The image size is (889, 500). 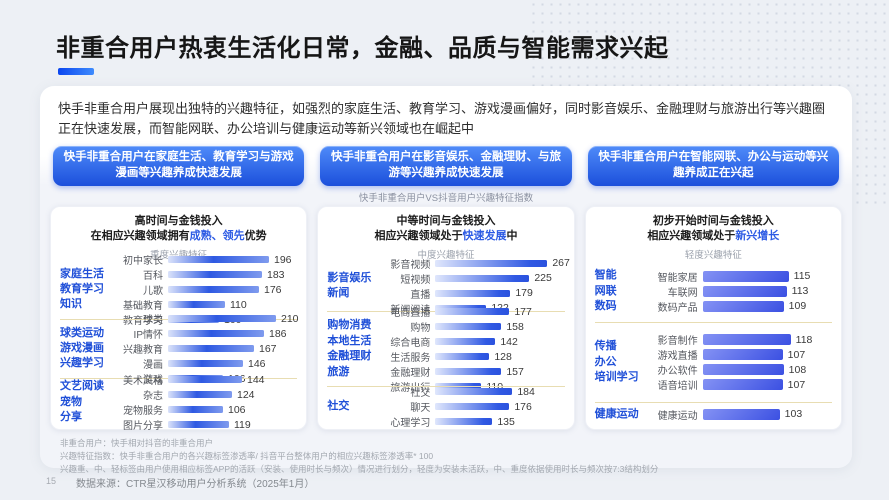 What do you see at coordinates (179, 166) in the screenshot?
I see `column-pill: 快手非重合用户在家庭生活、教育学习与游戏漫画等兴趣养成快速发展` at bounding box center [179, 166].